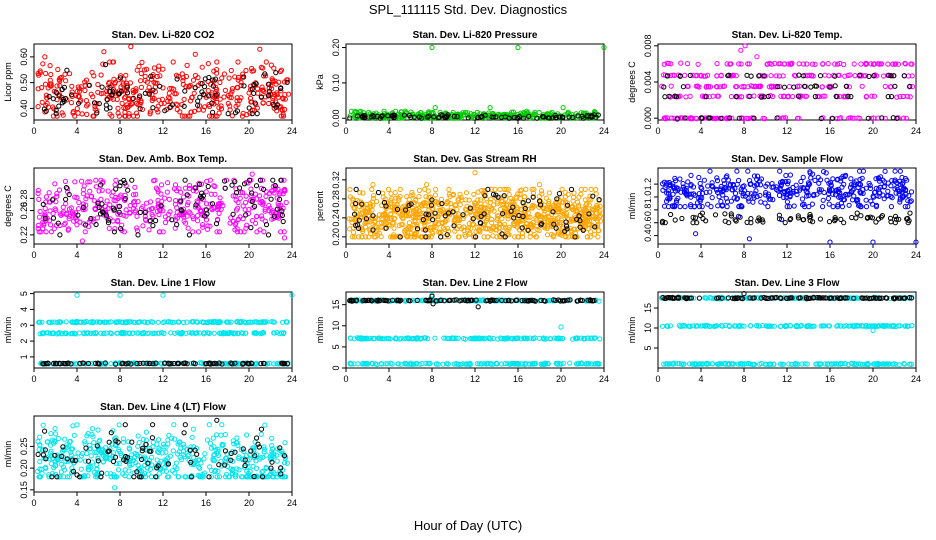 The image size is (936, 540). Describe the element at coordinates (787, 82) in the screenshot. I see `series-magenta` at that location.